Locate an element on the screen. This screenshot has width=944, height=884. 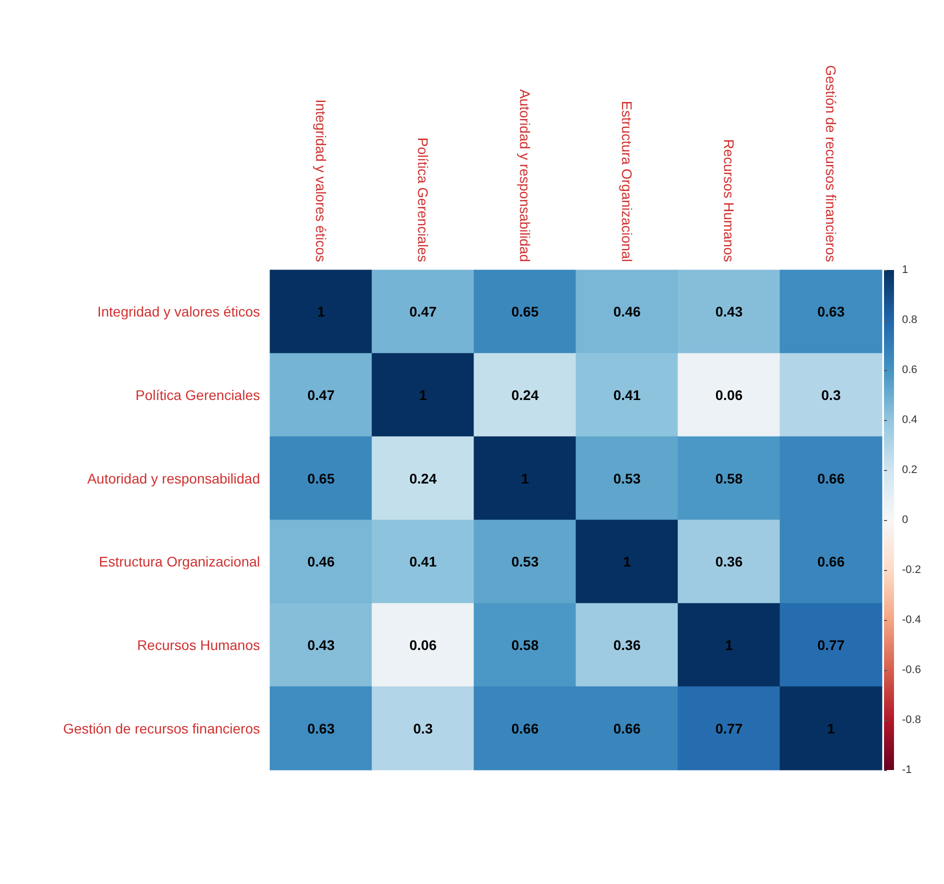
y-tick-label: Autoridad y responsabilidad is located at coordinates (173, 478).